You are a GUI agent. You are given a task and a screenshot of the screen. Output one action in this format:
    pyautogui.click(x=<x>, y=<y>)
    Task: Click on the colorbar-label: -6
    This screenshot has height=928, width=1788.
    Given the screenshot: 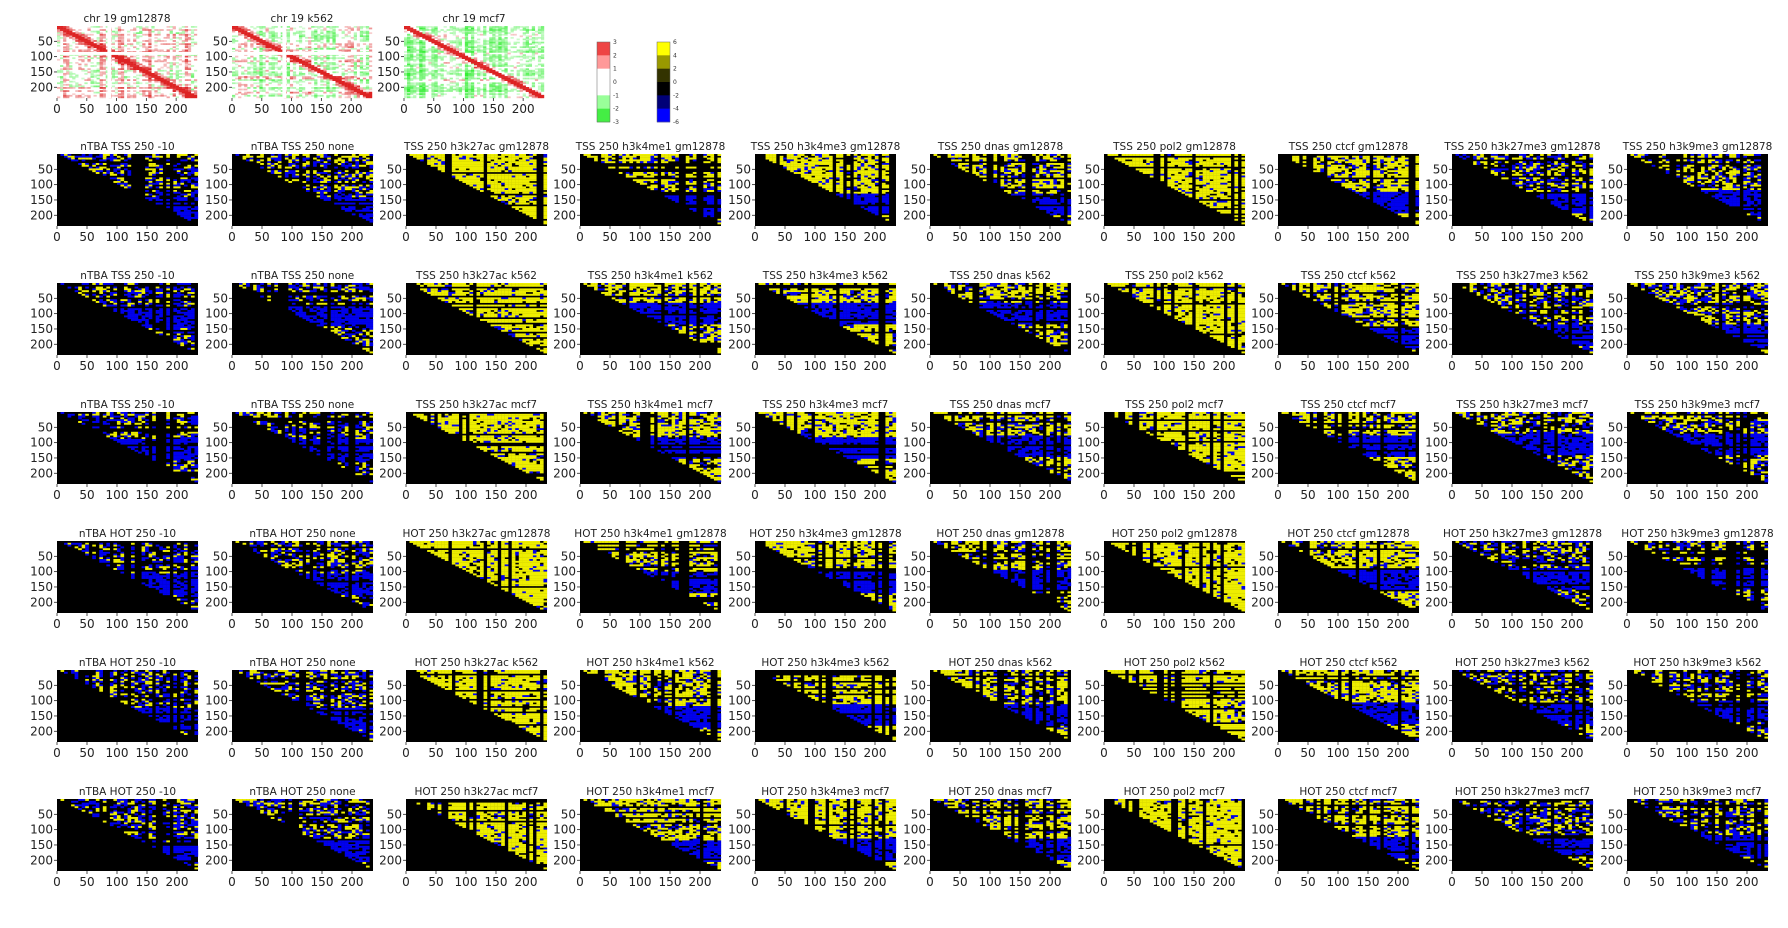 What is the action you would take?
    pyautogui.click(x=676, y=122)
    